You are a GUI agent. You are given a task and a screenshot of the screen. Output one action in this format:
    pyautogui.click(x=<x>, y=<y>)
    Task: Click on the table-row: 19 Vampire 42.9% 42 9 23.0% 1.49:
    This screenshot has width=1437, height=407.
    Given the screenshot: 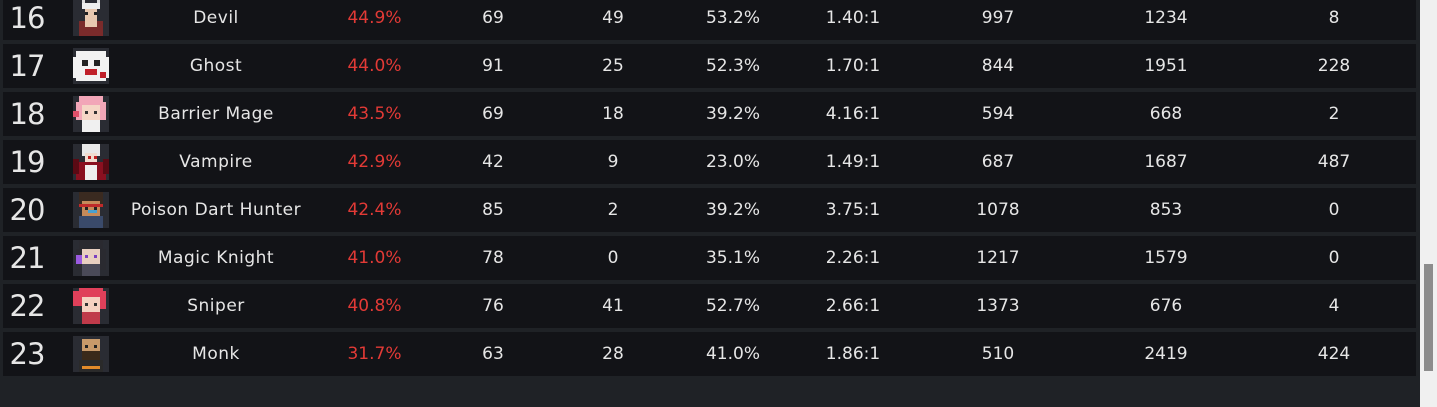 What is the action you would take?
    pyautogui.click(x=709, y=162)
    